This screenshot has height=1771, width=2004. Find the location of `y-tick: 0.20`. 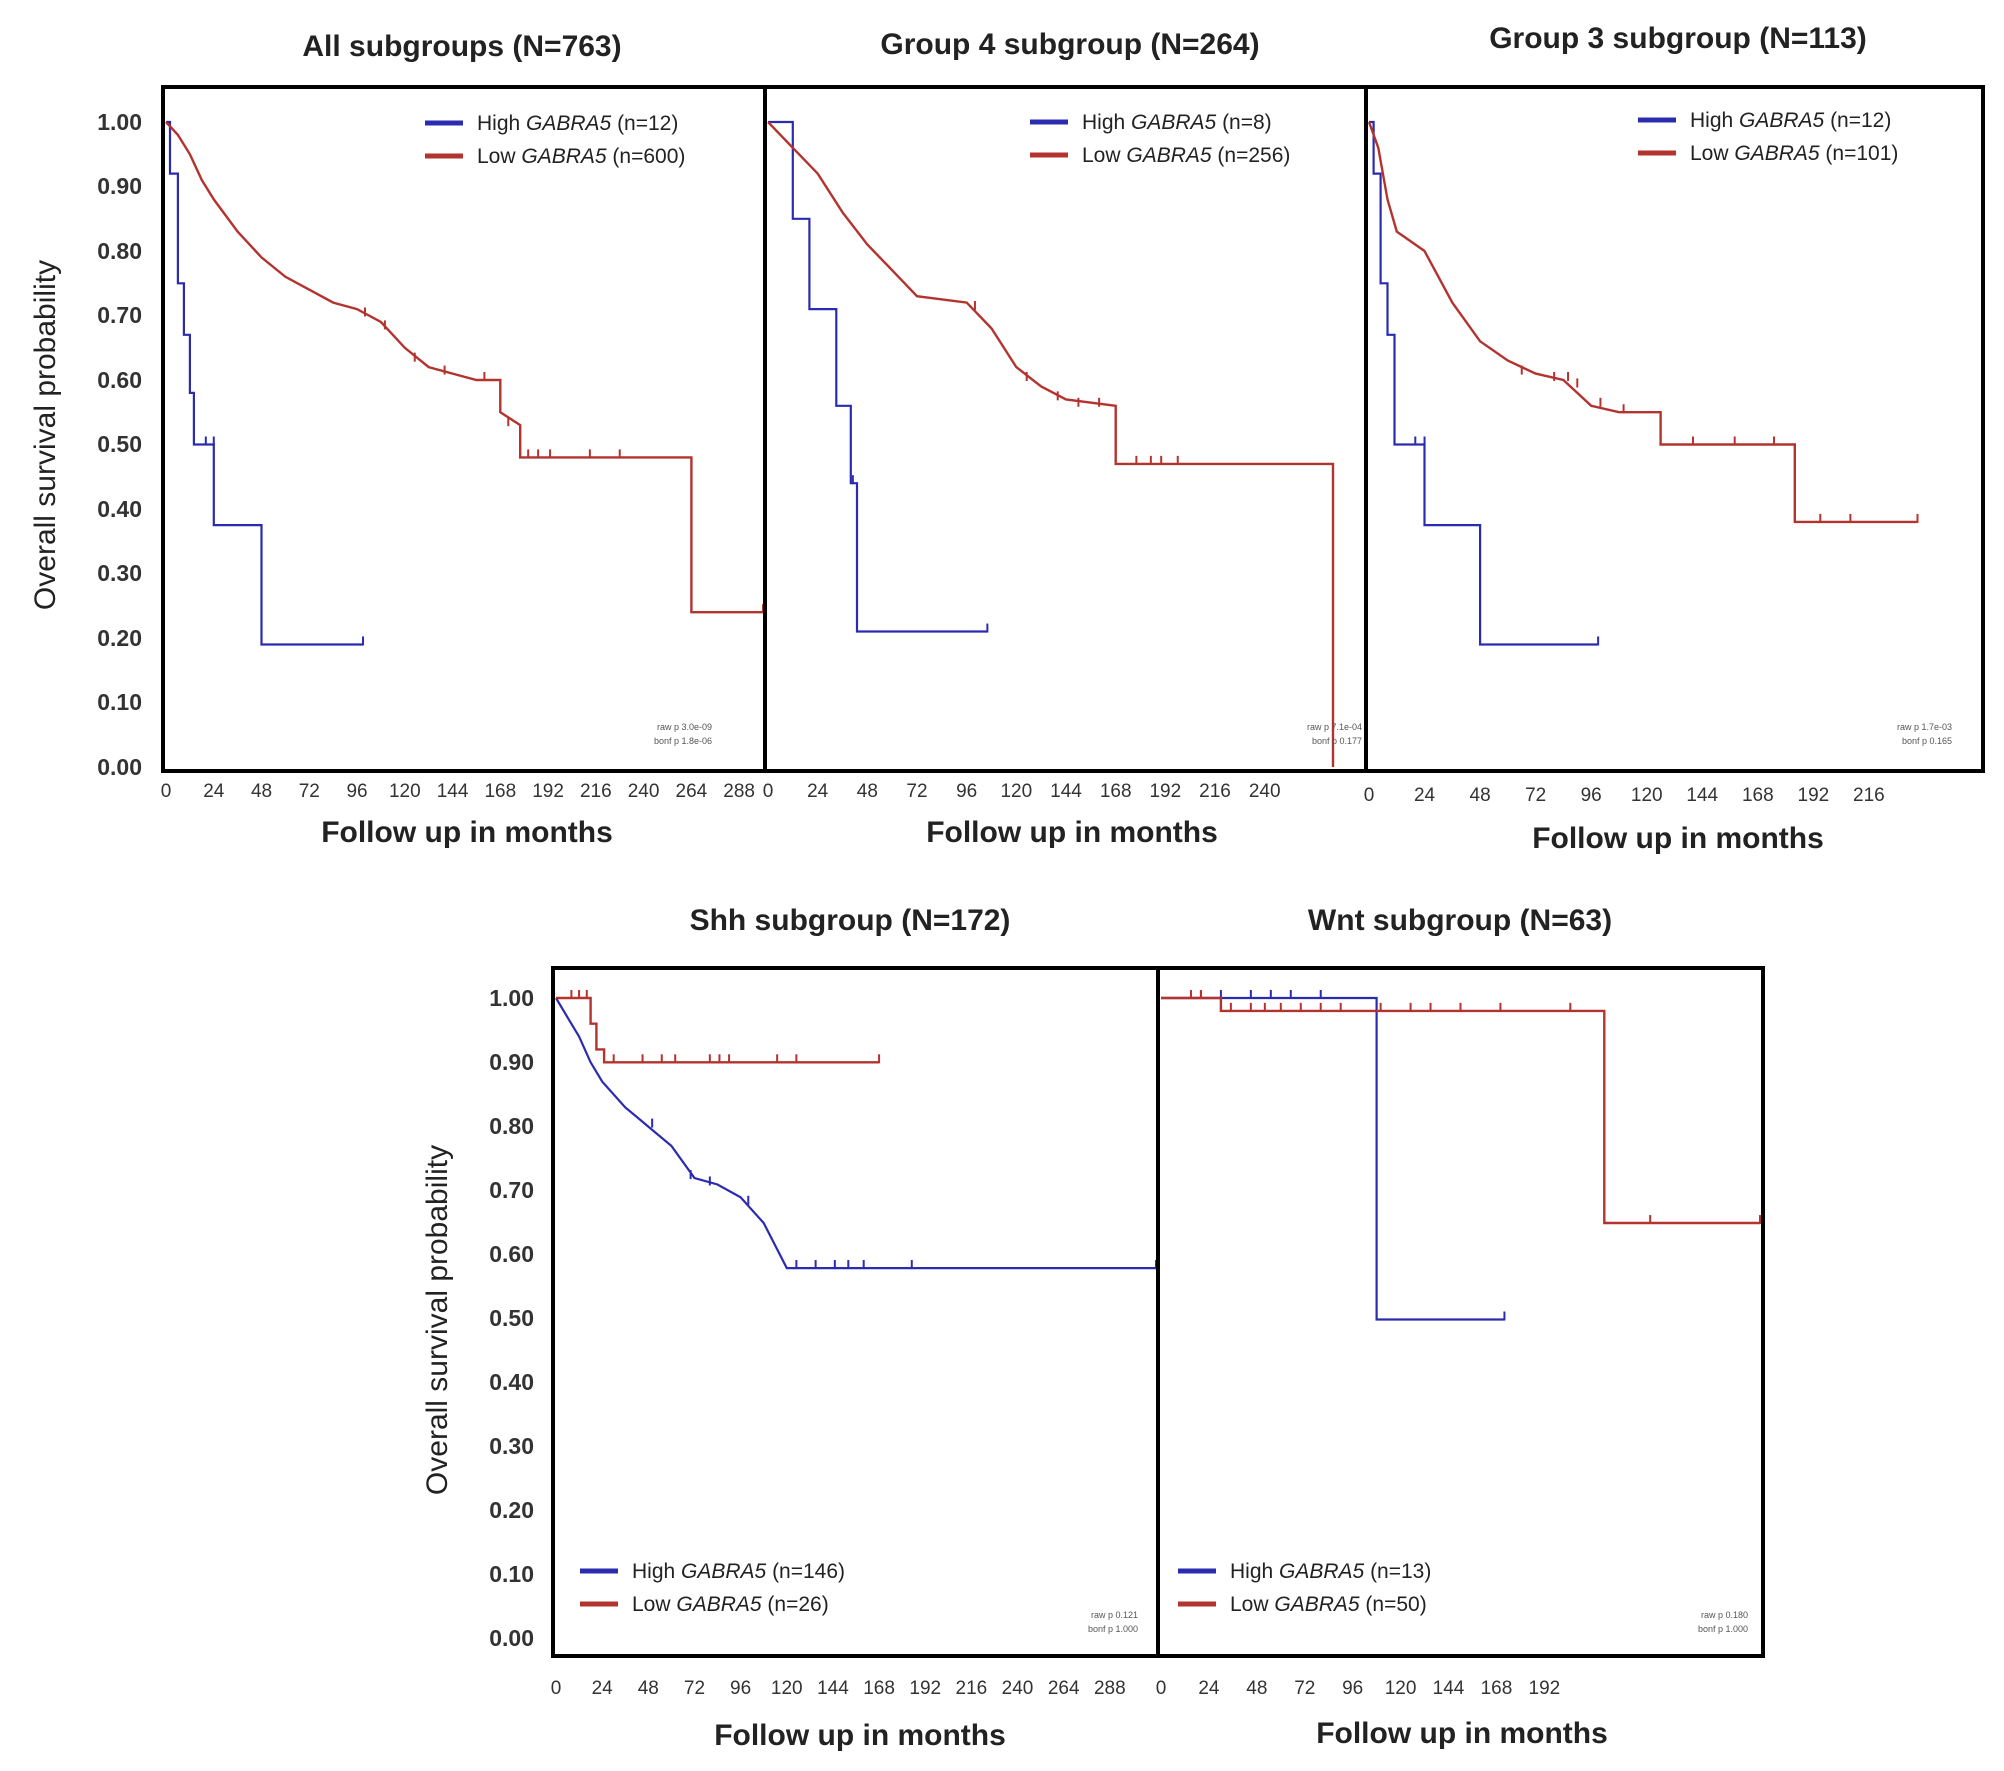

y-tick: 0.20 is located at coordinates (511, 1510).